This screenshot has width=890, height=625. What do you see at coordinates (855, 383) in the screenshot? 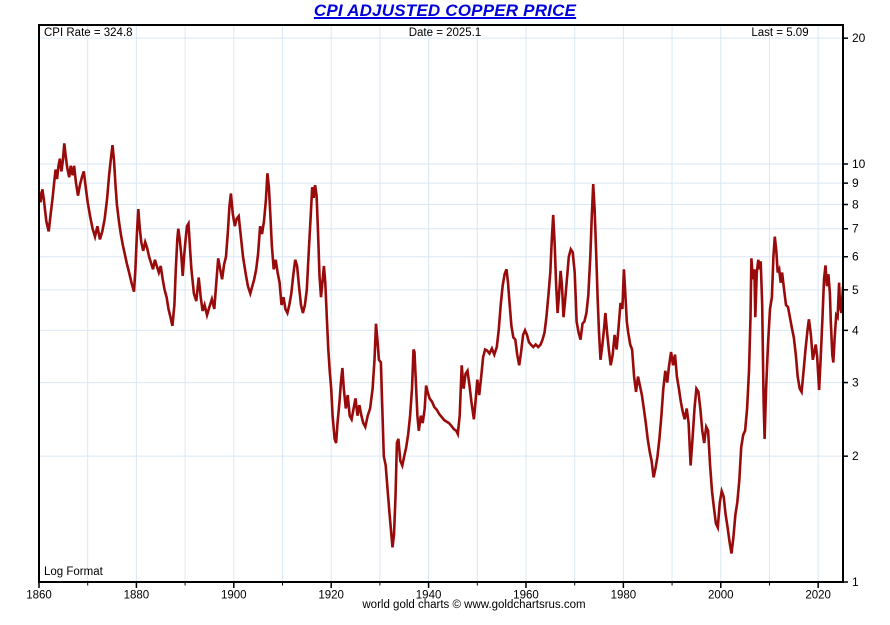
I see `y-tick-label: 3` at bounding box center [855, 383].